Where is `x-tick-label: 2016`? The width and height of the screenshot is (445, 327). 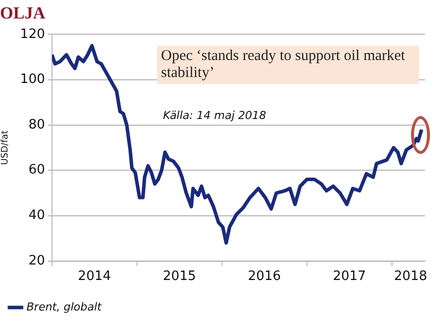
x-tick-label: 2016 is located at coordinates (264, 276).